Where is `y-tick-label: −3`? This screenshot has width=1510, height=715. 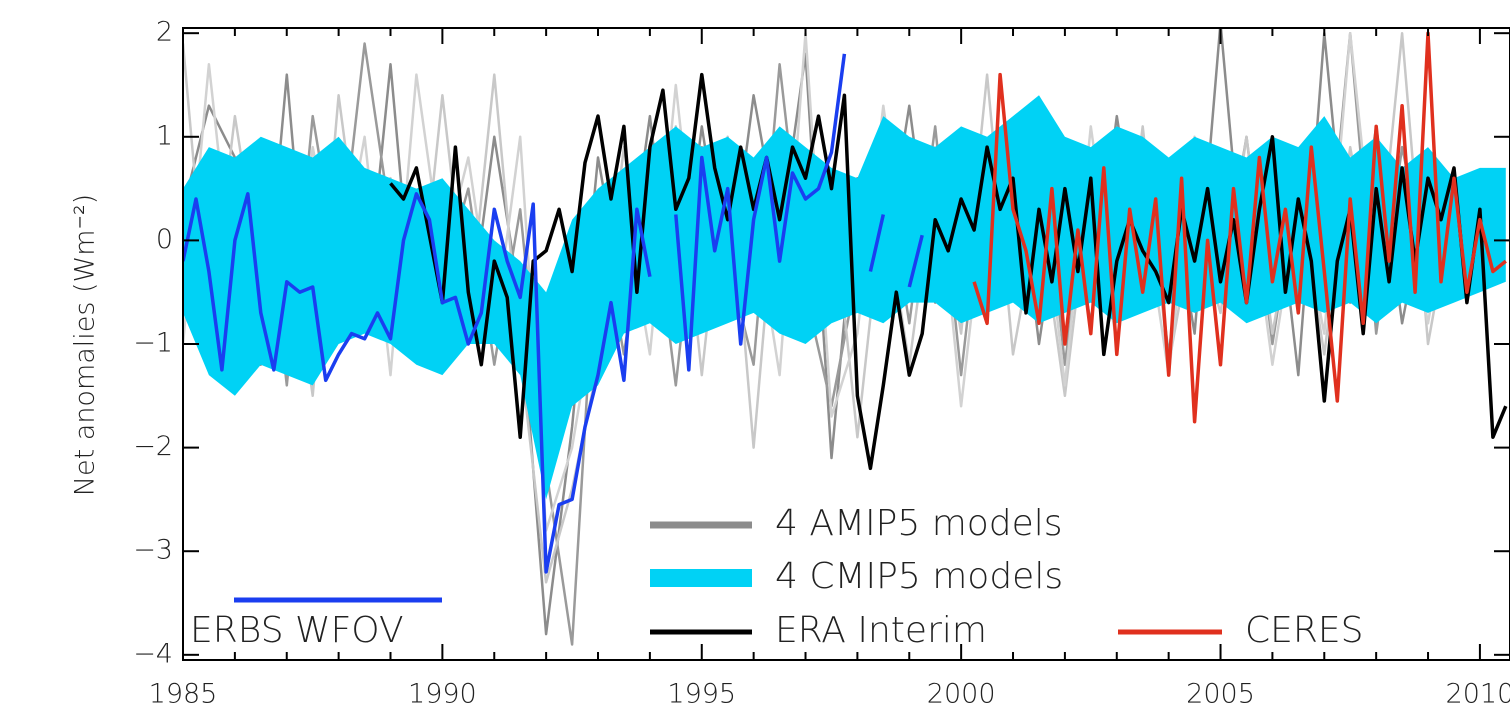
y-tick-label: −3 is located at coordinates (153, 550).